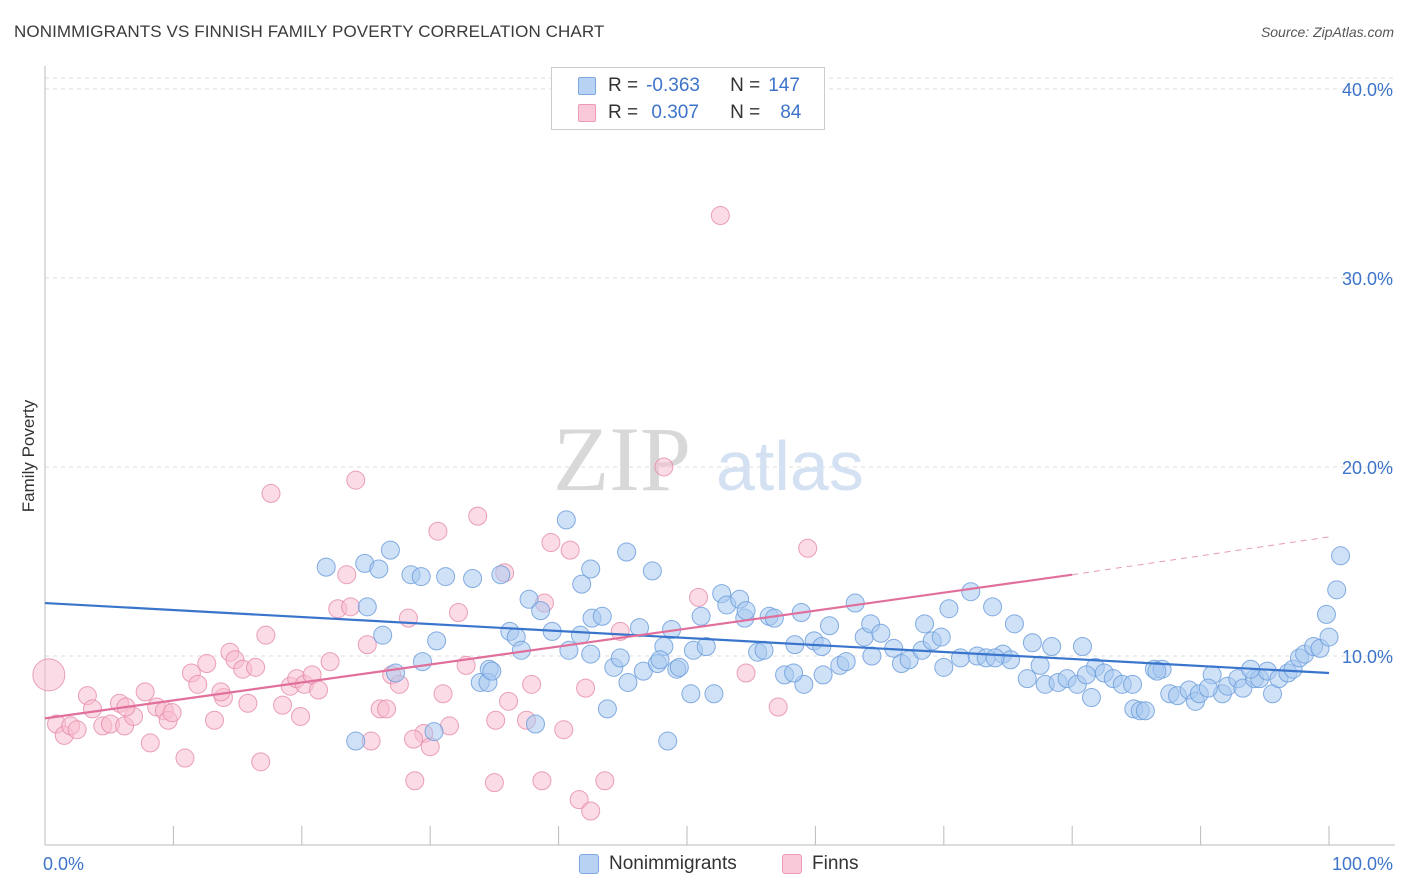 This screenshot has width=1406, height=892. What do you see at coordinates (28, 455) in the screenshot?
I see `y-axis-label: Family Poverty` at bounding box center [28, 455].